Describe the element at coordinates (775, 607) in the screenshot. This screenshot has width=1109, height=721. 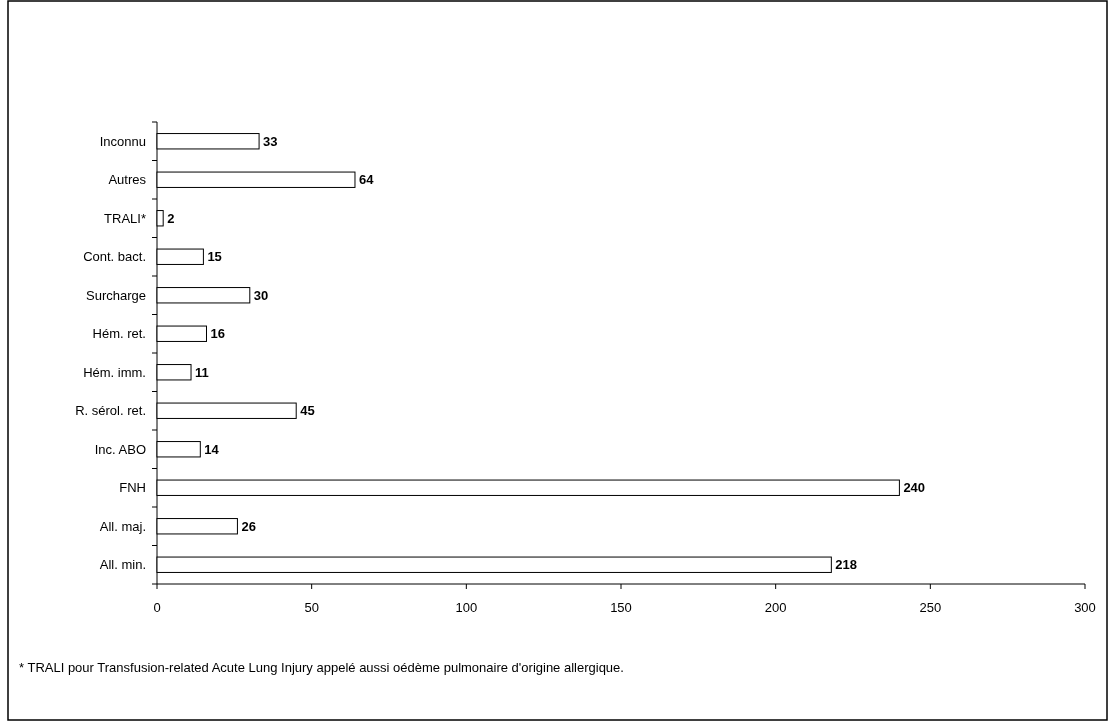
I see `x-tick-label: 200` at that location.